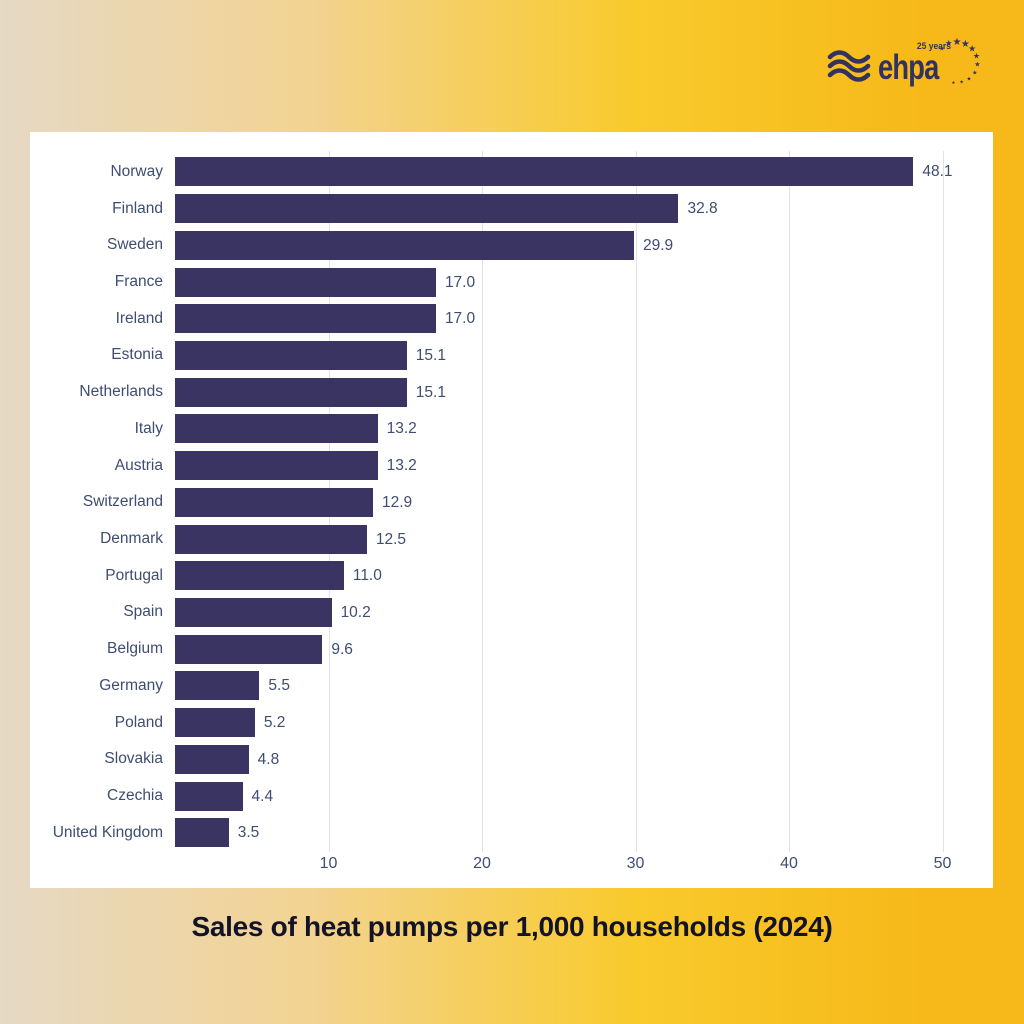 The image size is (1024, 1024). Describe the element at coordinates (248, 833) in the screenshot. I see `value-label: 3.5` at that location.